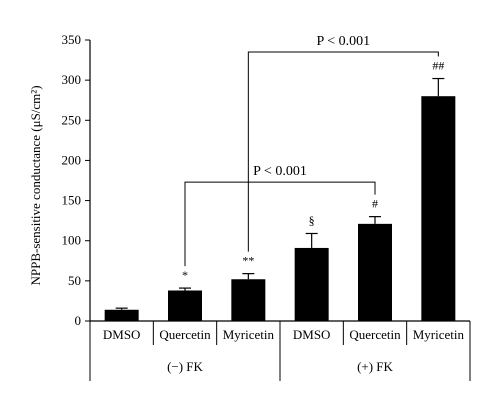 The height and width of the screenshot is (400, 500). What do you see at coordinates (280, 224) in the screenshot?
I see `comparison-bracket` at bounding box center [280, 224].